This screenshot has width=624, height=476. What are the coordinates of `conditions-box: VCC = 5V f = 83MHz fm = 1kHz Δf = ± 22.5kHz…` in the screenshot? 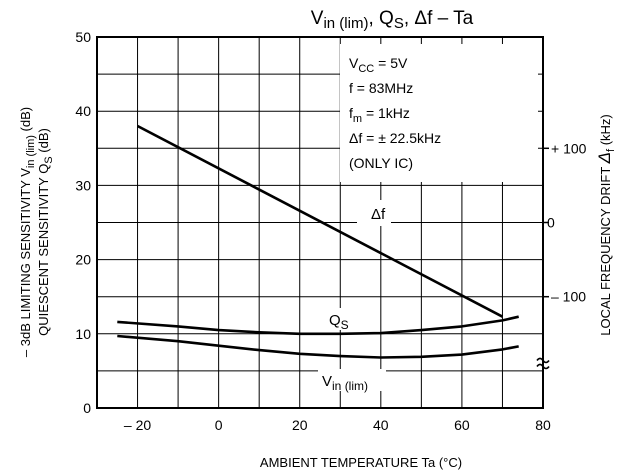 It's located at (439, 113).